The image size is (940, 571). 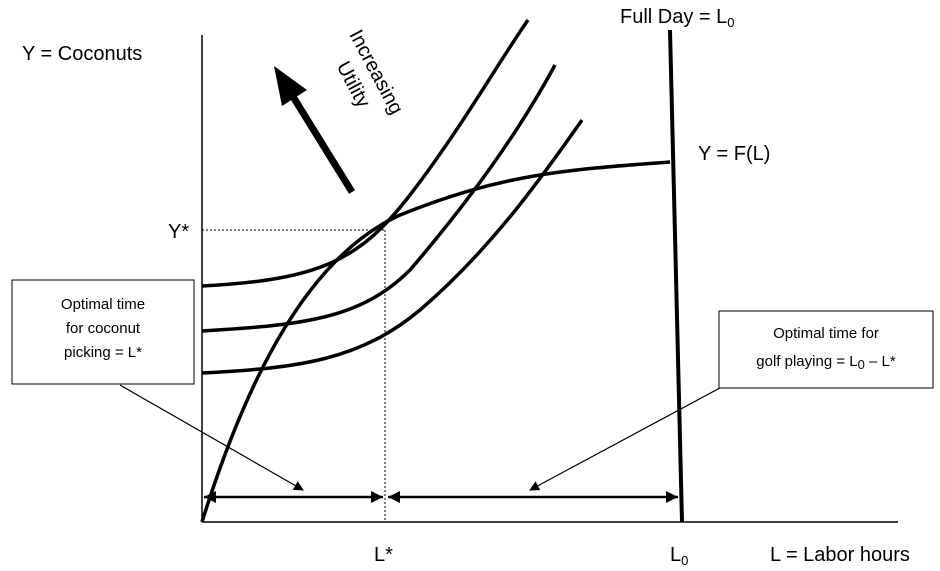 What do you see at coordinates (826, 333) in the screenshot?
I see `right-box-line1: Optimal time for` at bounding box center [826, 333].